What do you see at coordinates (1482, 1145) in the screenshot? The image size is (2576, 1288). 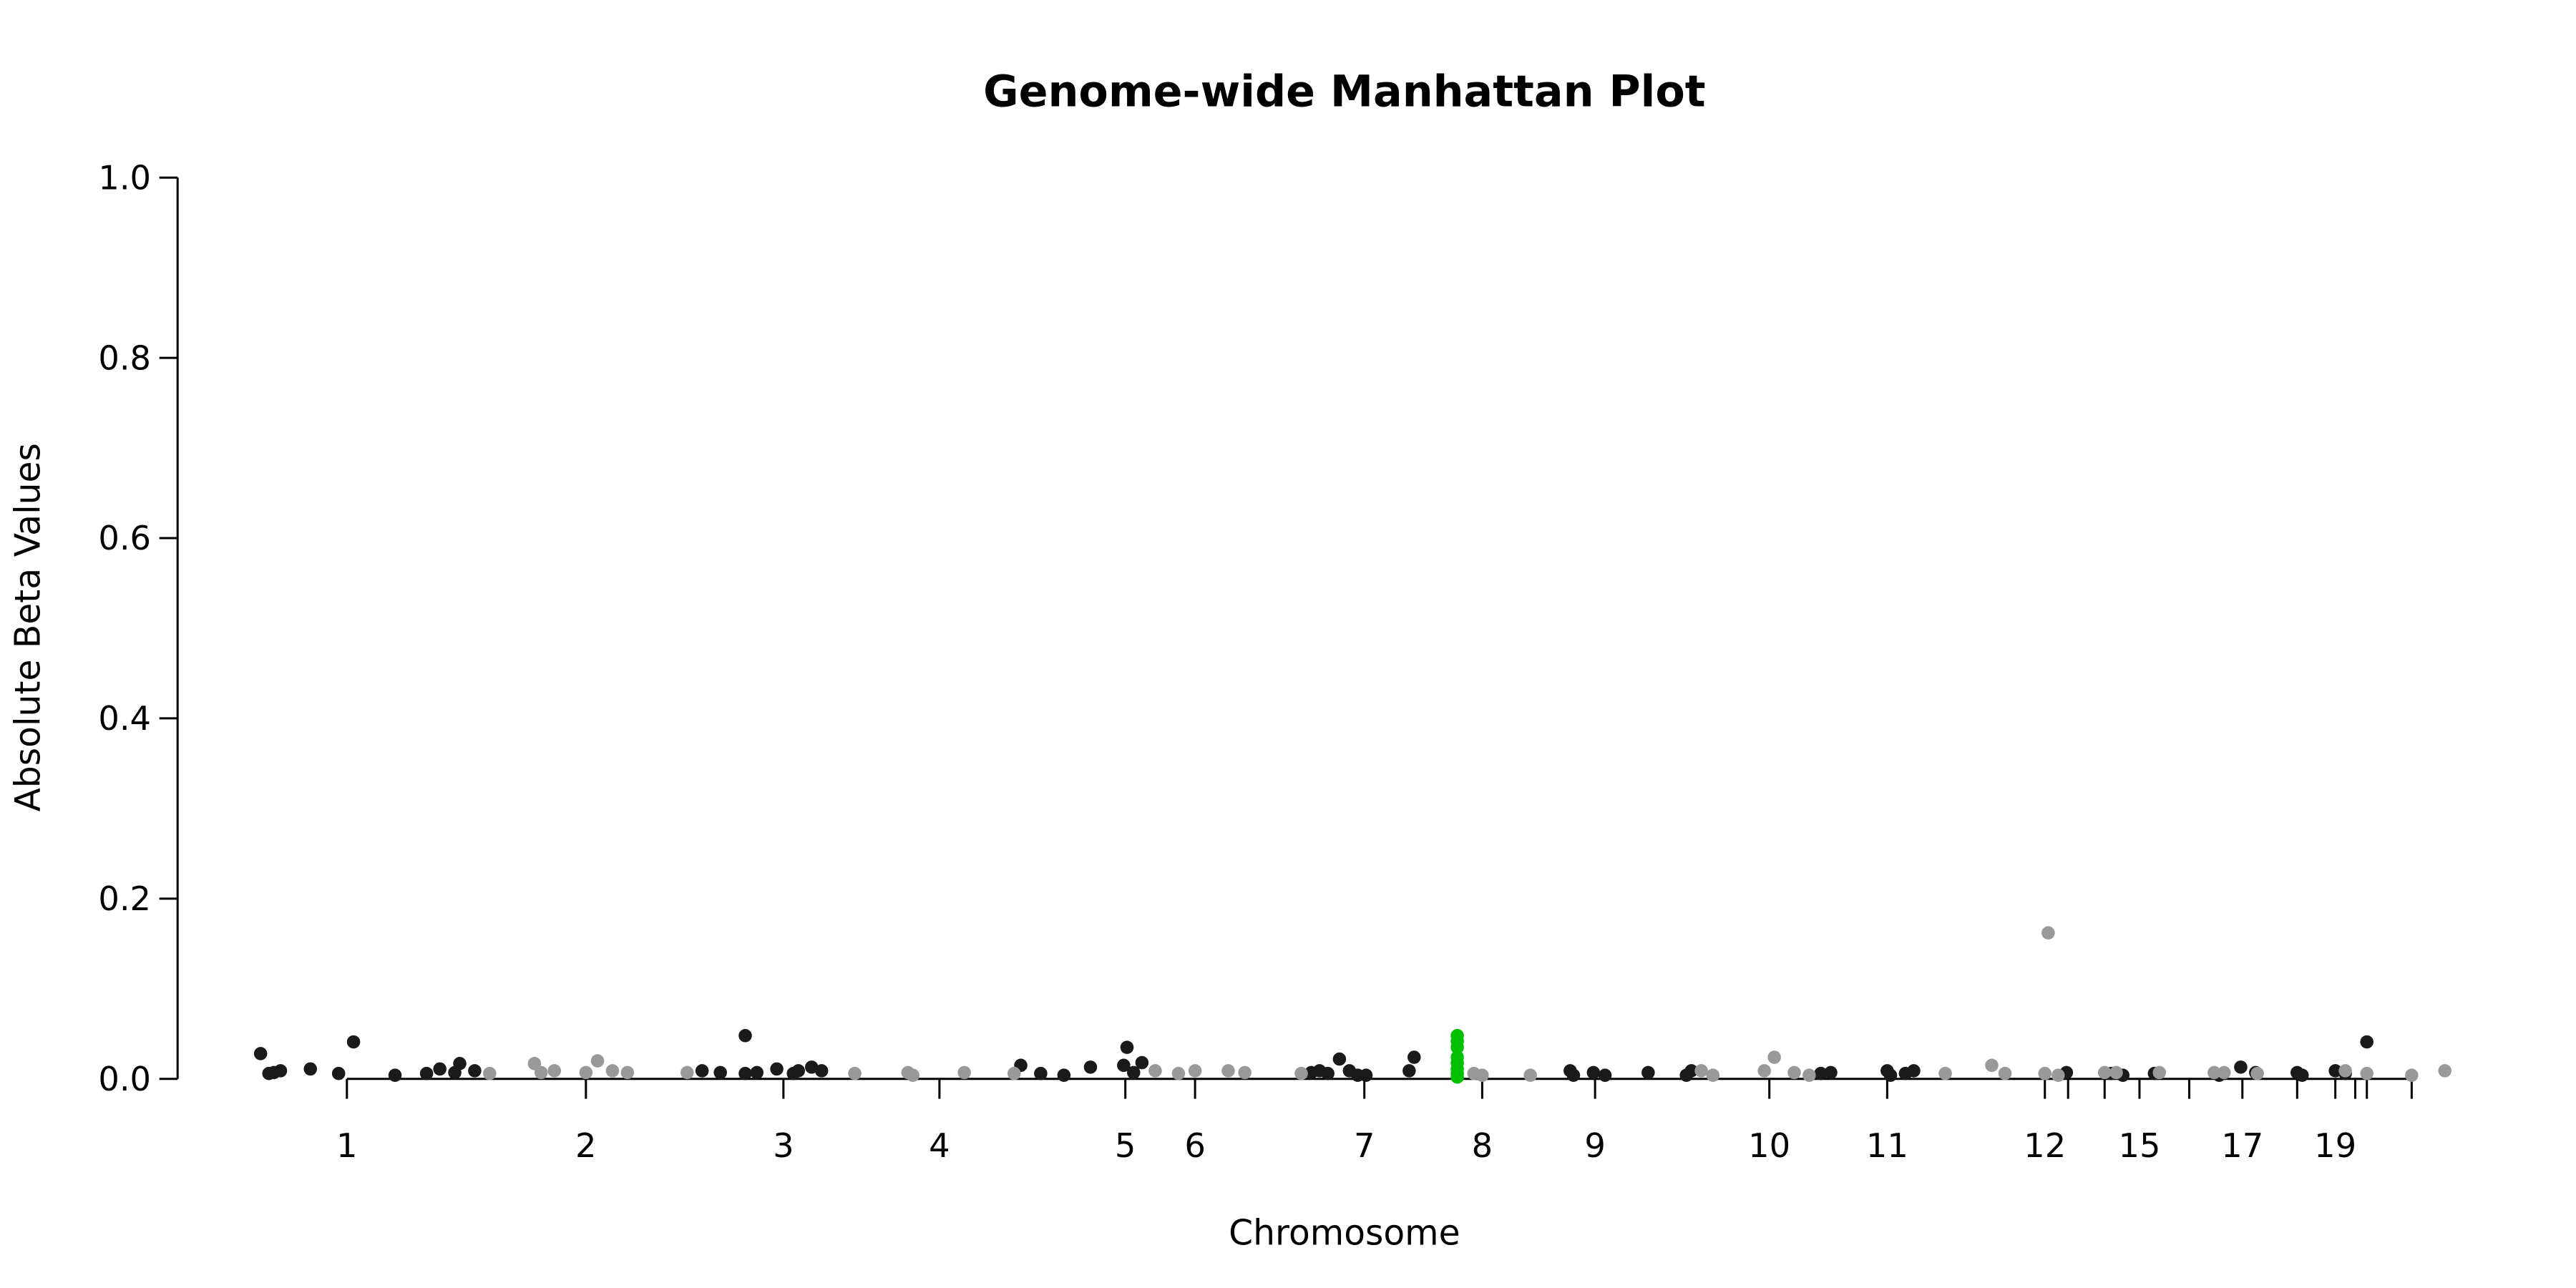 I see `x-tick-label: 8` at bounding box center [1482, 1145].